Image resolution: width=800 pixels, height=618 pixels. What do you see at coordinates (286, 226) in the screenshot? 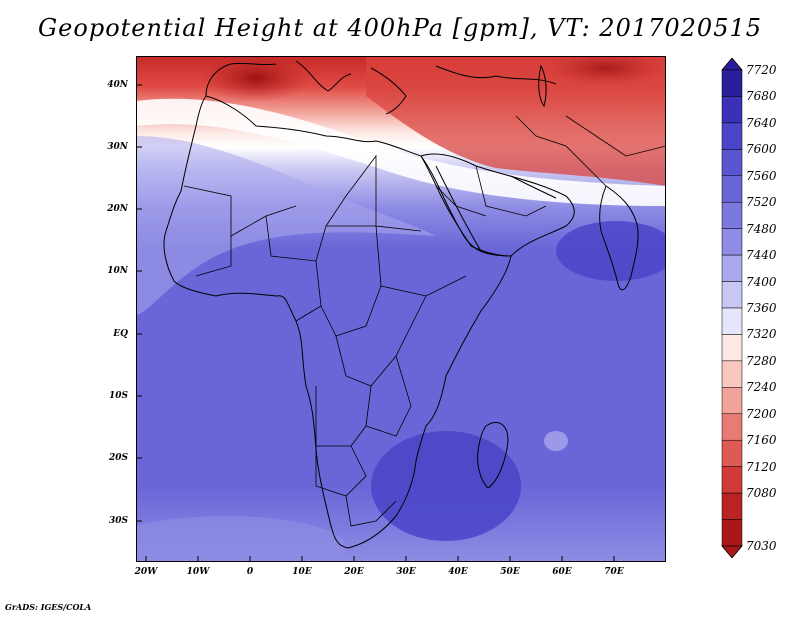
I see `field-light-blue-sahara` at bounding box center [286, 226].